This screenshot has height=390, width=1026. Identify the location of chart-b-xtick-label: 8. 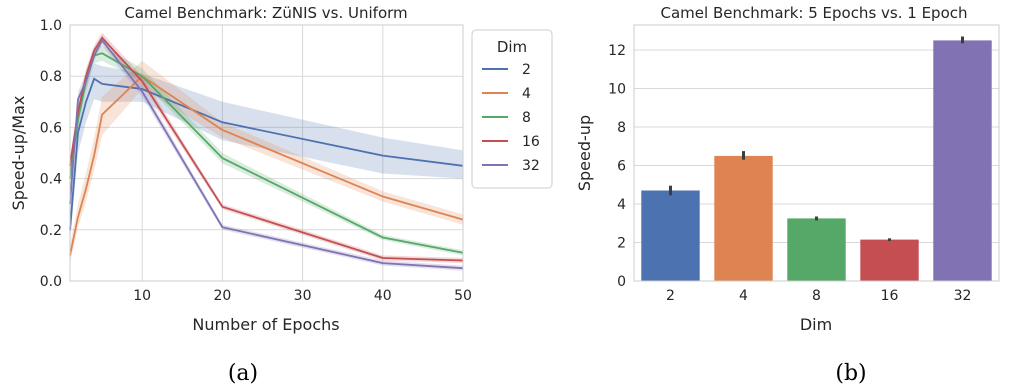
(816, 296).